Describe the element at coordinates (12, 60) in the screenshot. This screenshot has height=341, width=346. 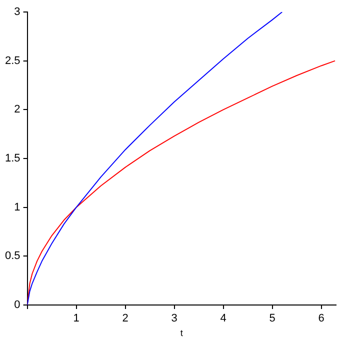
I see `y-tick-label: 2.5` at that location.